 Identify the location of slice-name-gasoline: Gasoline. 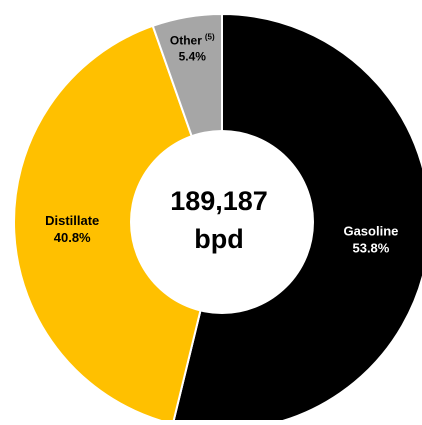
(370, 230).